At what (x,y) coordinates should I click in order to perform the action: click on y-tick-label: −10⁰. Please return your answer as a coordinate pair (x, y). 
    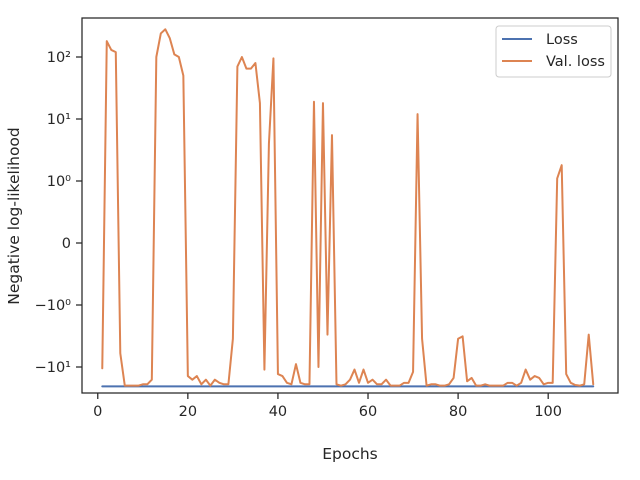
    Looking at the image, I should click on (53, 306).